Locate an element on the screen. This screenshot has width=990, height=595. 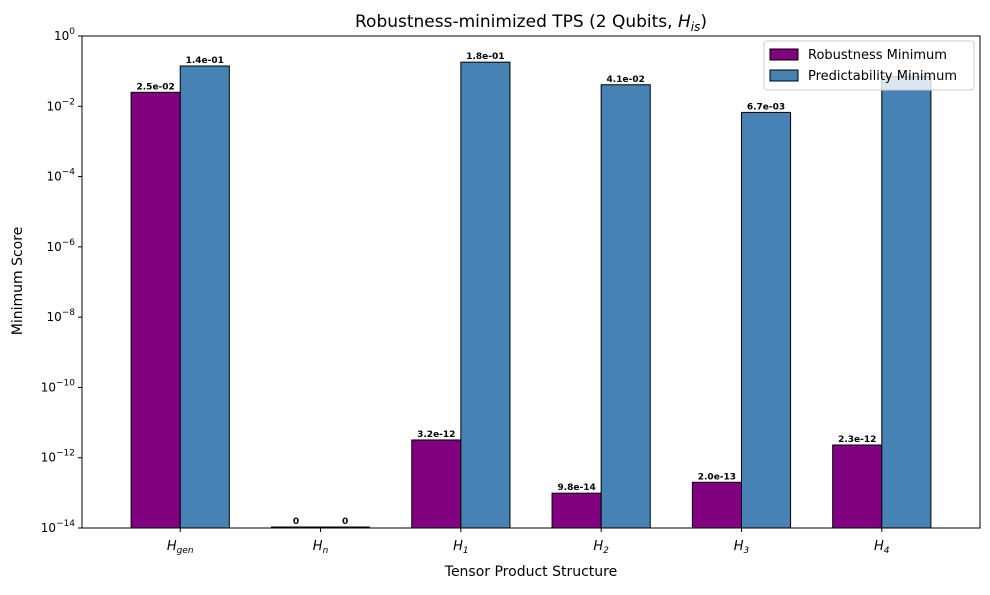
x-tick-sub: 1 is located at coordinates (466, 551).